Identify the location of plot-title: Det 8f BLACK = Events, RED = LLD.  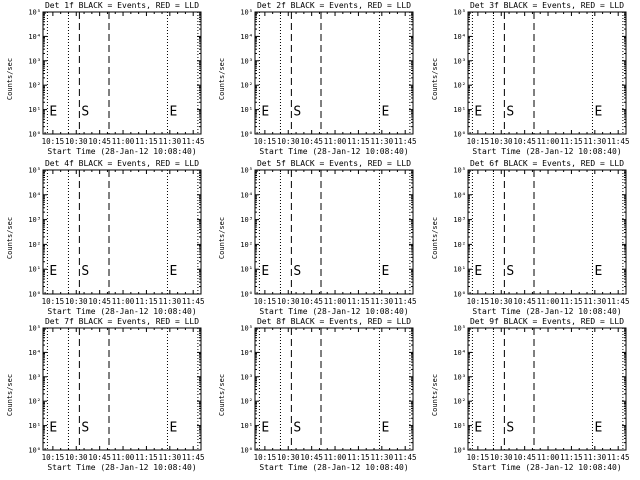
(334, 321).